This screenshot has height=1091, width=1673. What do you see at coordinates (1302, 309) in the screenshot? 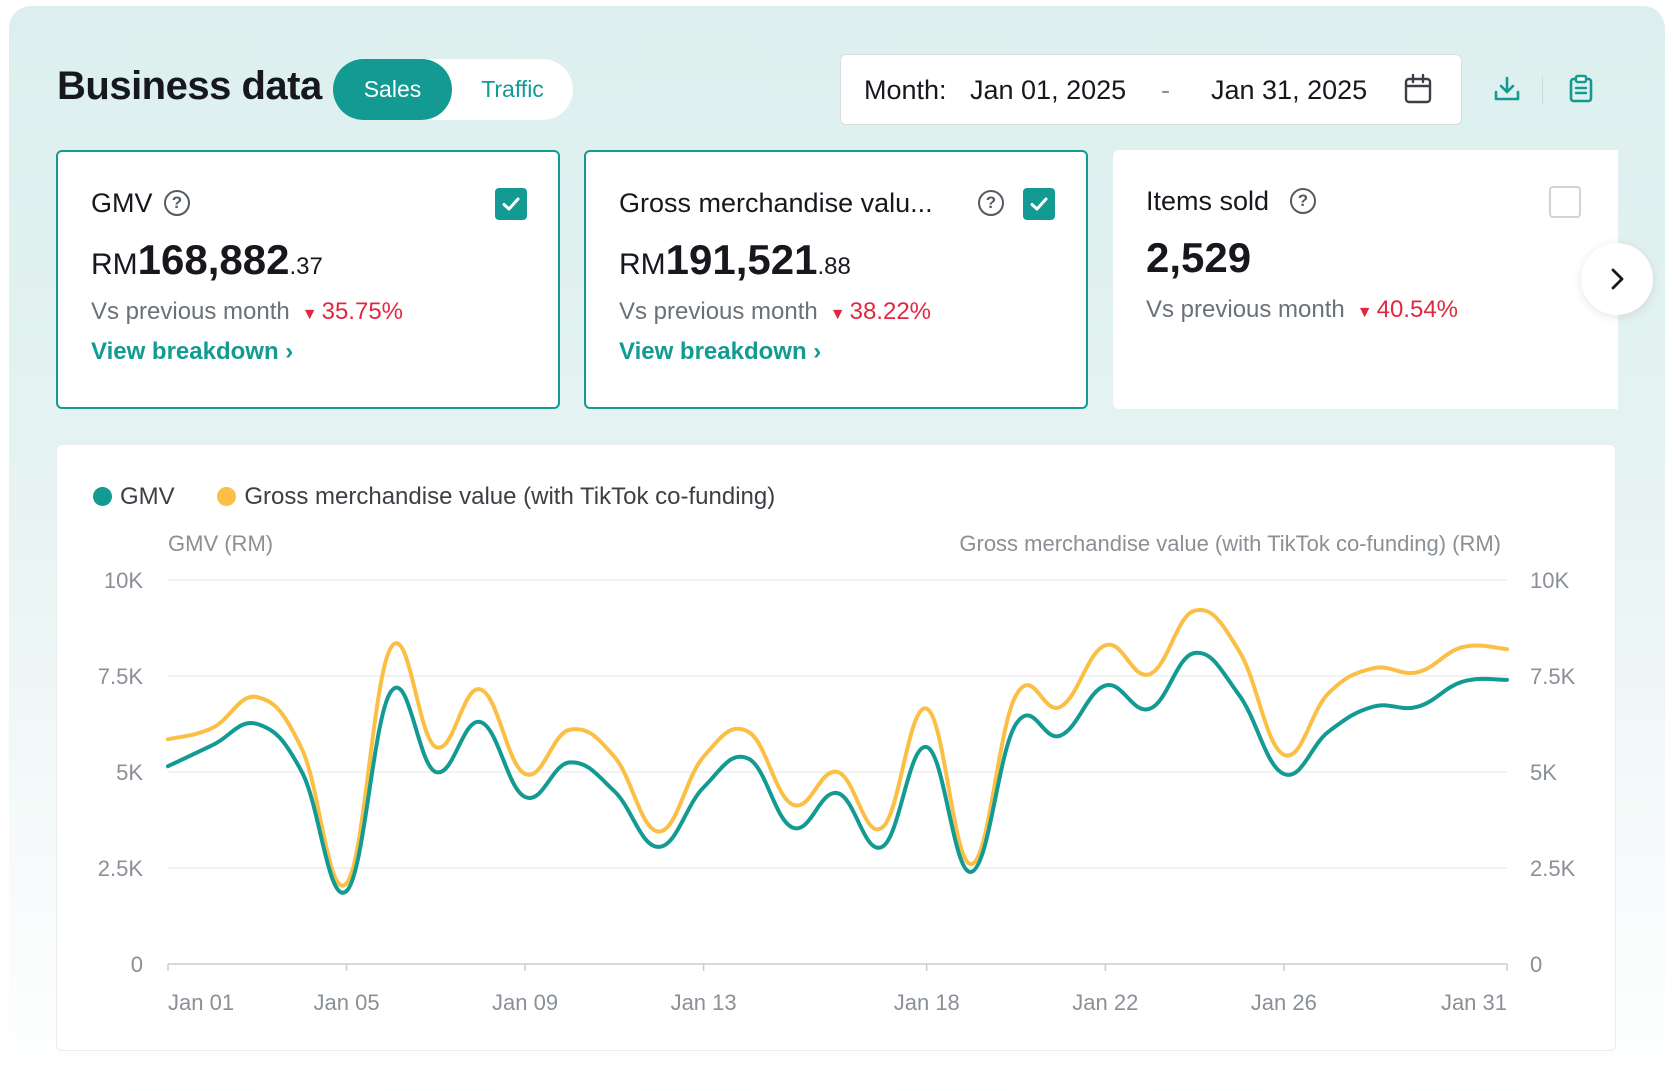
I see `metric-comparison: Vs previous month ▼ 40.54%` at bounding box center [1302, 309].